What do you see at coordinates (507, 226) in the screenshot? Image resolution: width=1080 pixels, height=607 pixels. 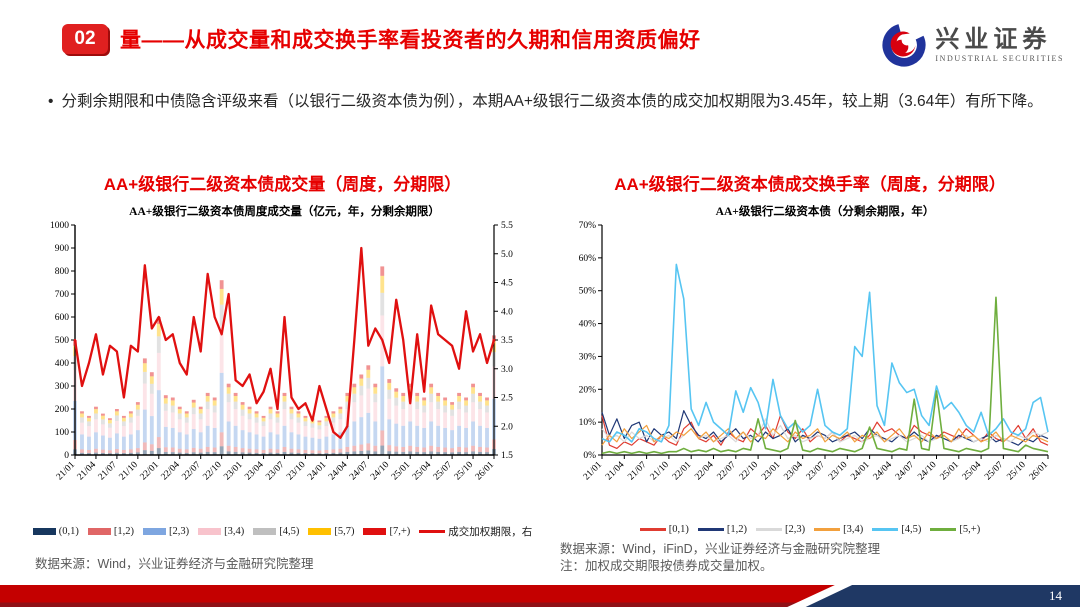 I see `svg-text: 5.5` at bounding box center [507, 226].